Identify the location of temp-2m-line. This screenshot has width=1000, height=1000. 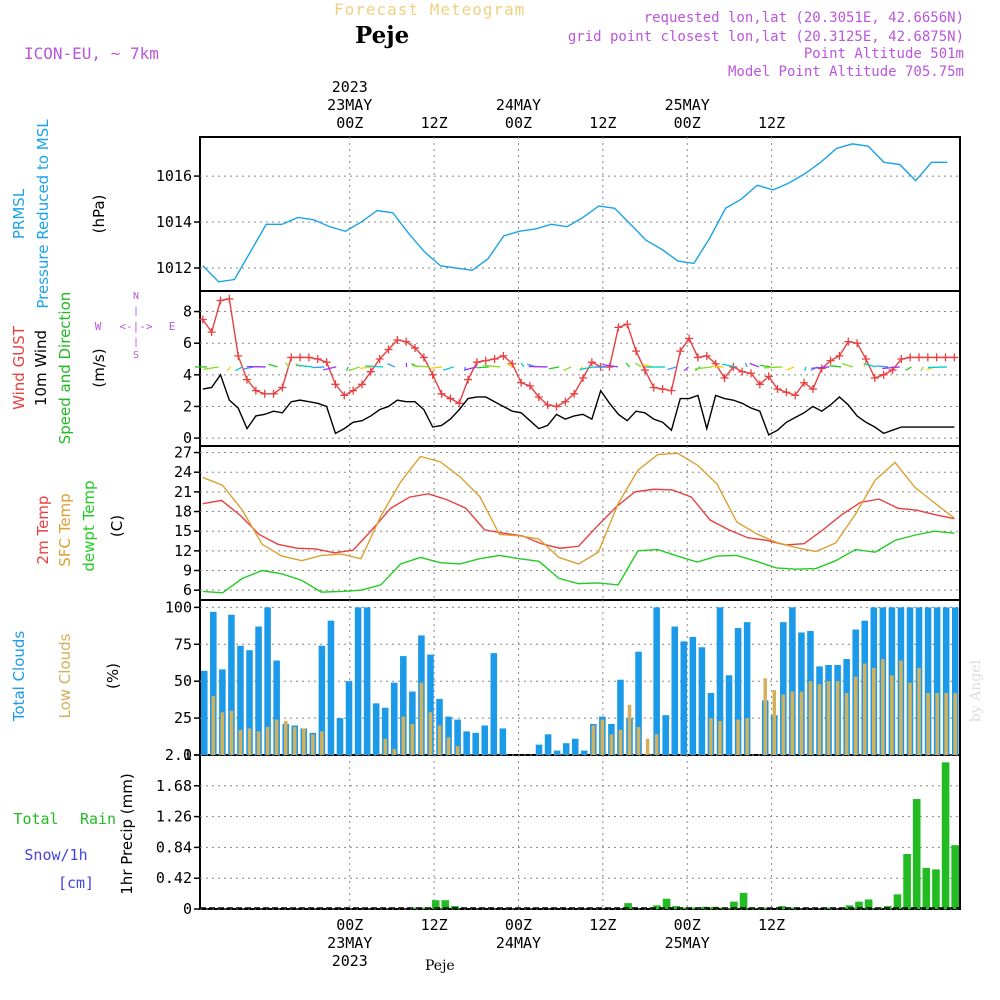
(578, 521).